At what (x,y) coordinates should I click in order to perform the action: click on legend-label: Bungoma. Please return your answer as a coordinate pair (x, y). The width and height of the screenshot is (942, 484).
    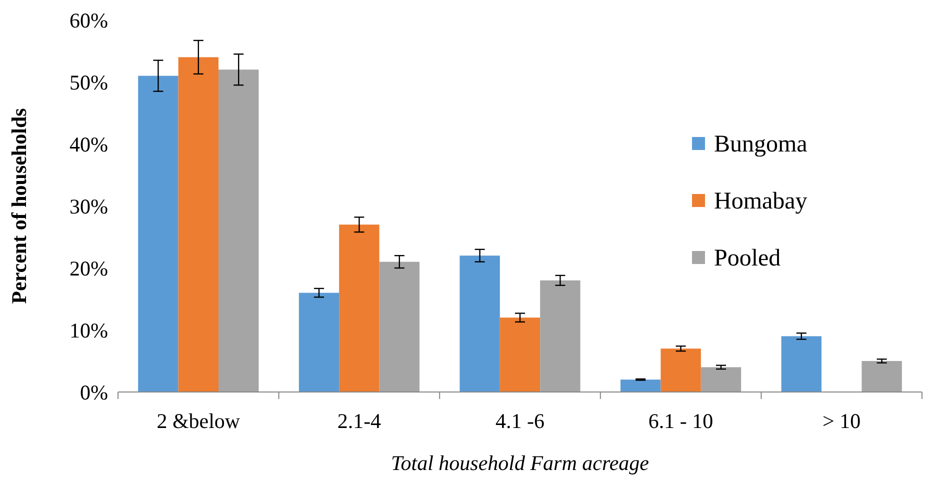
    Looking at the image, I should click on (761, 144).